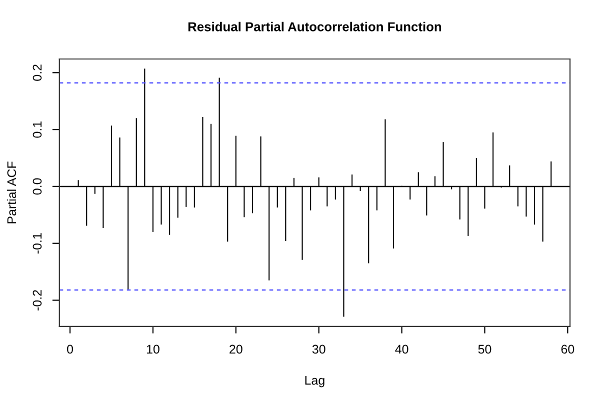 The image size is (600, 400). What do you see at coordinates (37, 72) in the screenshot?
I see `y-tick-label: 0.2` at bounding box center [37, 72].